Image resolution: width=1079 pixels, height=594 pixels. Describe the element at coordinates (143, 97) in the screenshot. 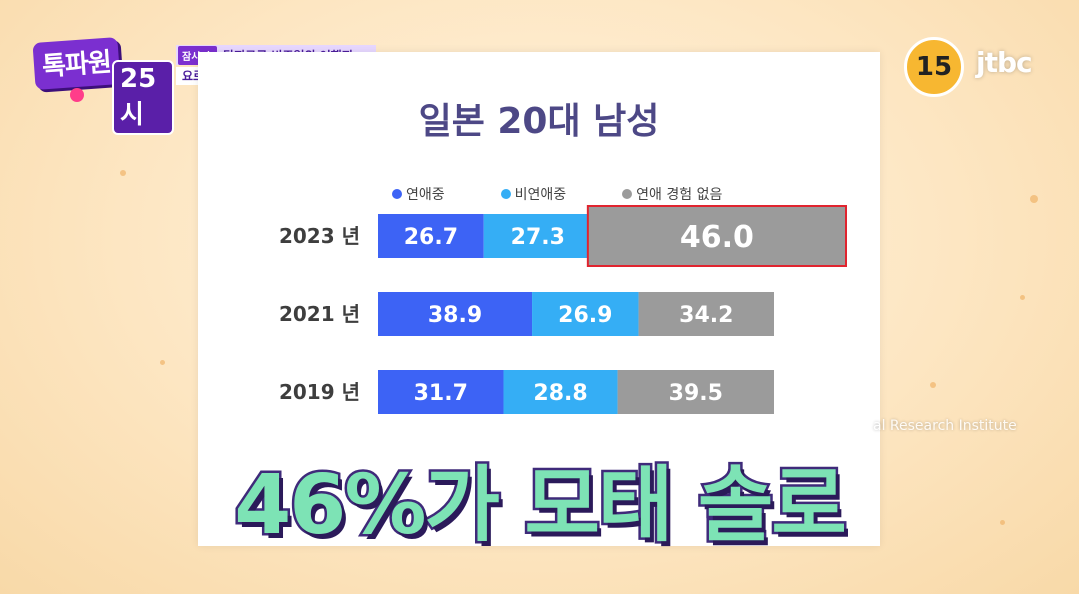

I see `show-logo-sub: 25시` at that location.